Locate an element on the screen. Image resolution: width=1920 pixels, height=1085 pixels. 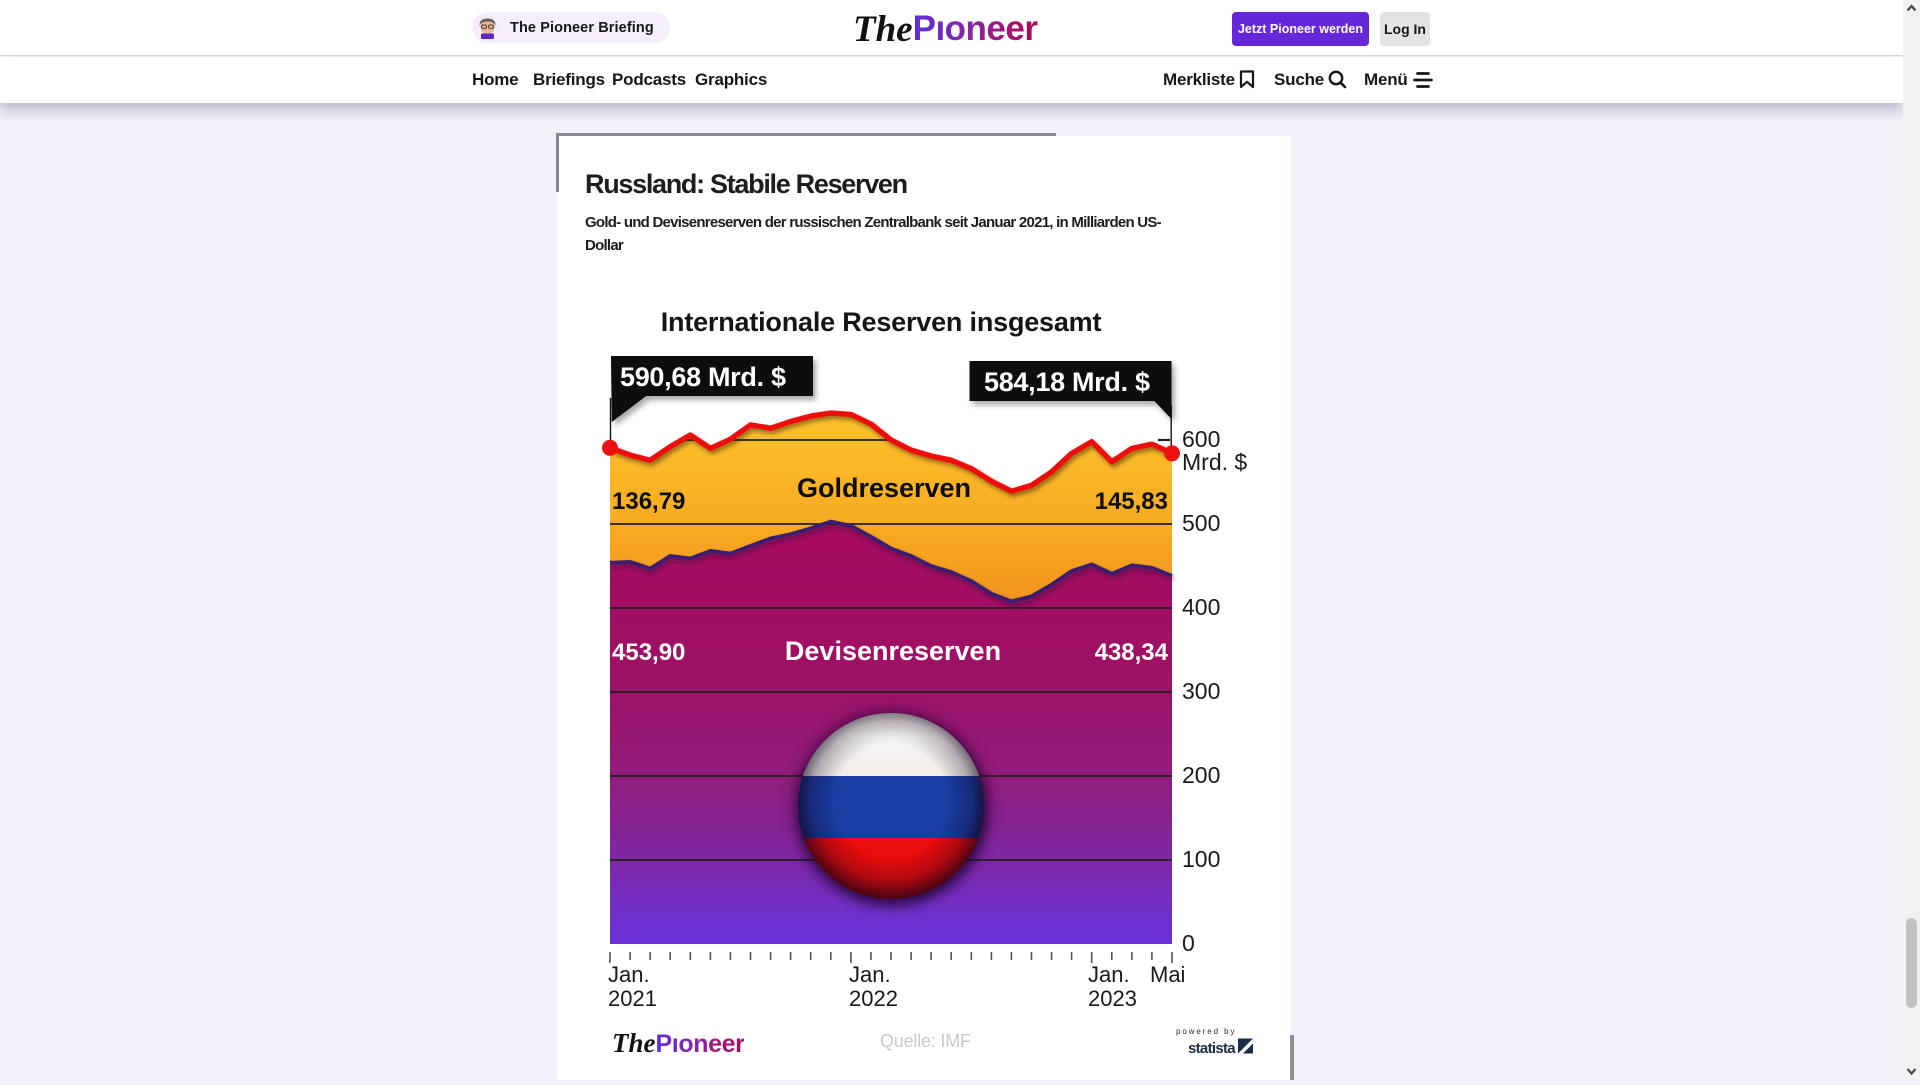
svg-text: 590,68 Mrd. $ is located at coordinates (703, 377).